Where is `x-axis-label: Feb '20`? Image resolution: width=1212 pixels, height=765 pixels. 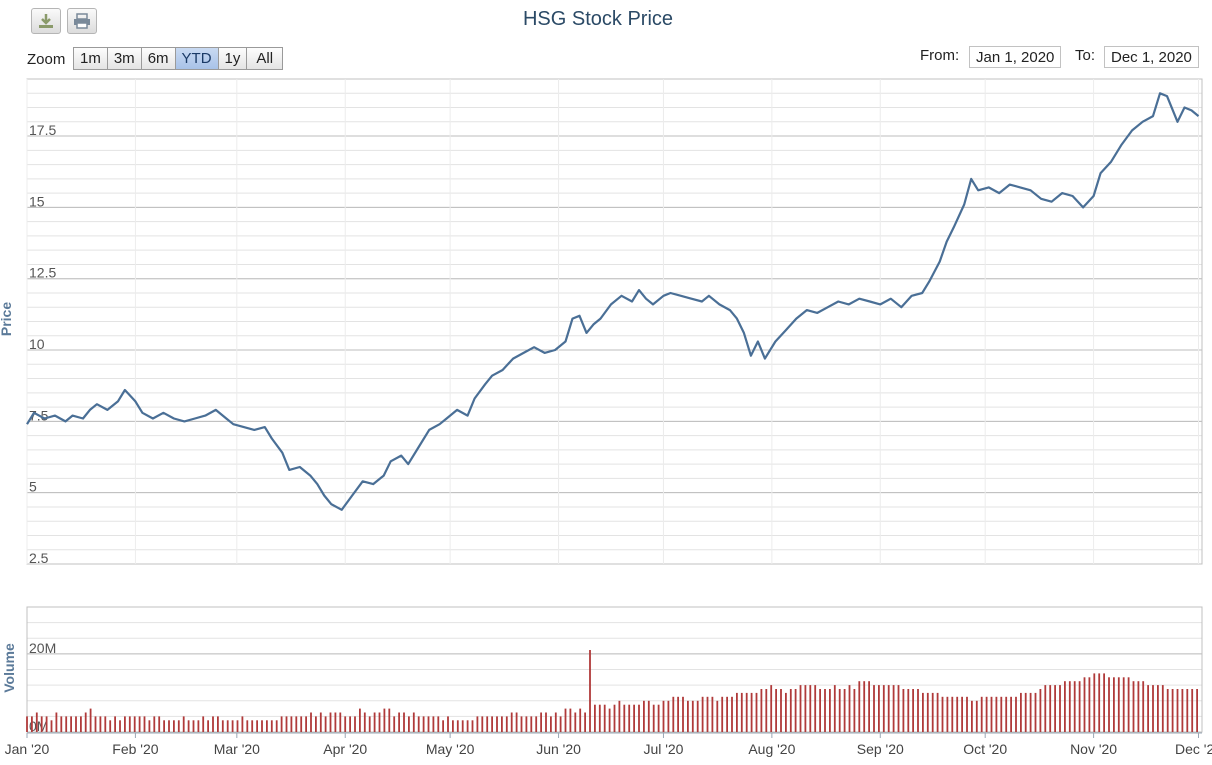
x-axis-label: Feb '20 is located at coordinates (135, 749).